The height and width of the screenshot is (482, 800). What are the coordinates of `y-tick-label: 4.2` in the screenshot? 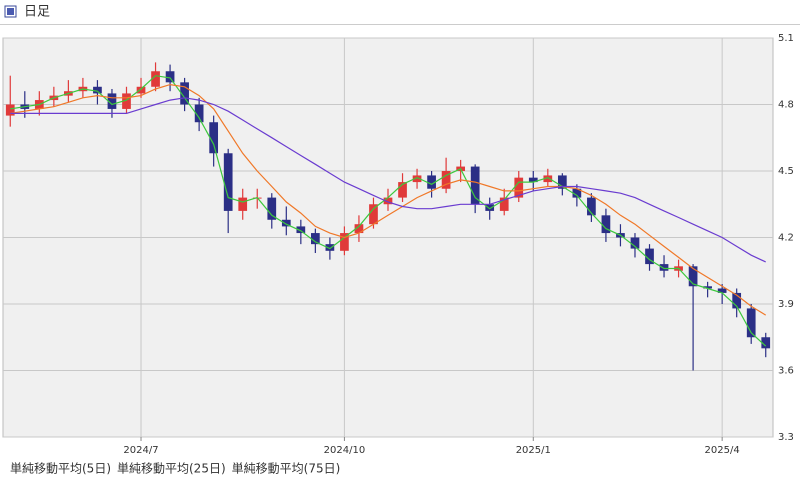 It's located at (786, 238).